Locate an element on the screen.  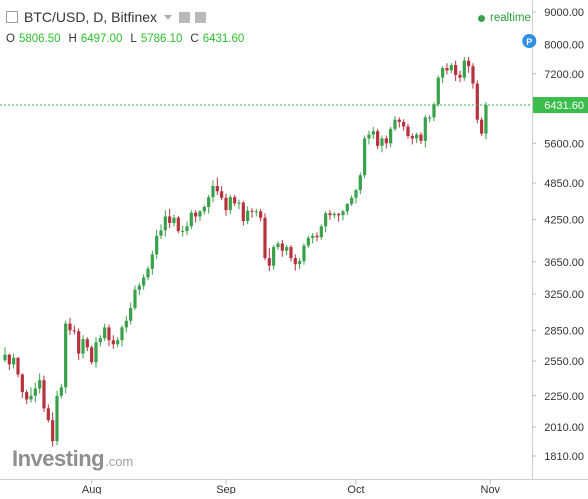
ohlc-legend: O 5806.50 H 6497.00 L 5786.10 C 6431.60 is located at coordinates (127, 39).